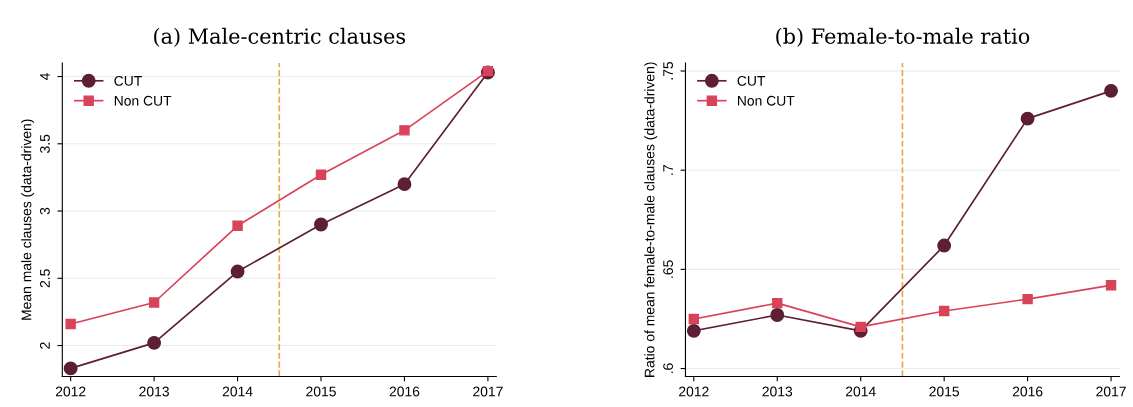  I want to click on chart-title: (b) Female-to-male ratio, so click(903, 37).